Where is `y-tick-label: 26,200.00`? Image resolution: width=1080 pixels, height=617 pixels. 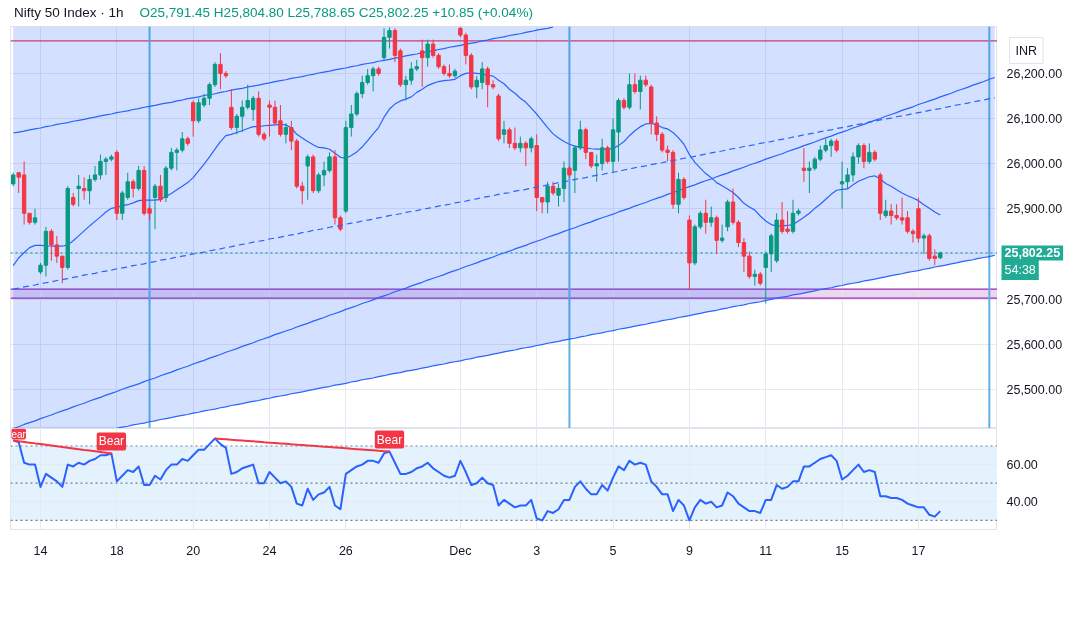 y-tick-label: 26,200.00 is located at coordinates (1034, 73).